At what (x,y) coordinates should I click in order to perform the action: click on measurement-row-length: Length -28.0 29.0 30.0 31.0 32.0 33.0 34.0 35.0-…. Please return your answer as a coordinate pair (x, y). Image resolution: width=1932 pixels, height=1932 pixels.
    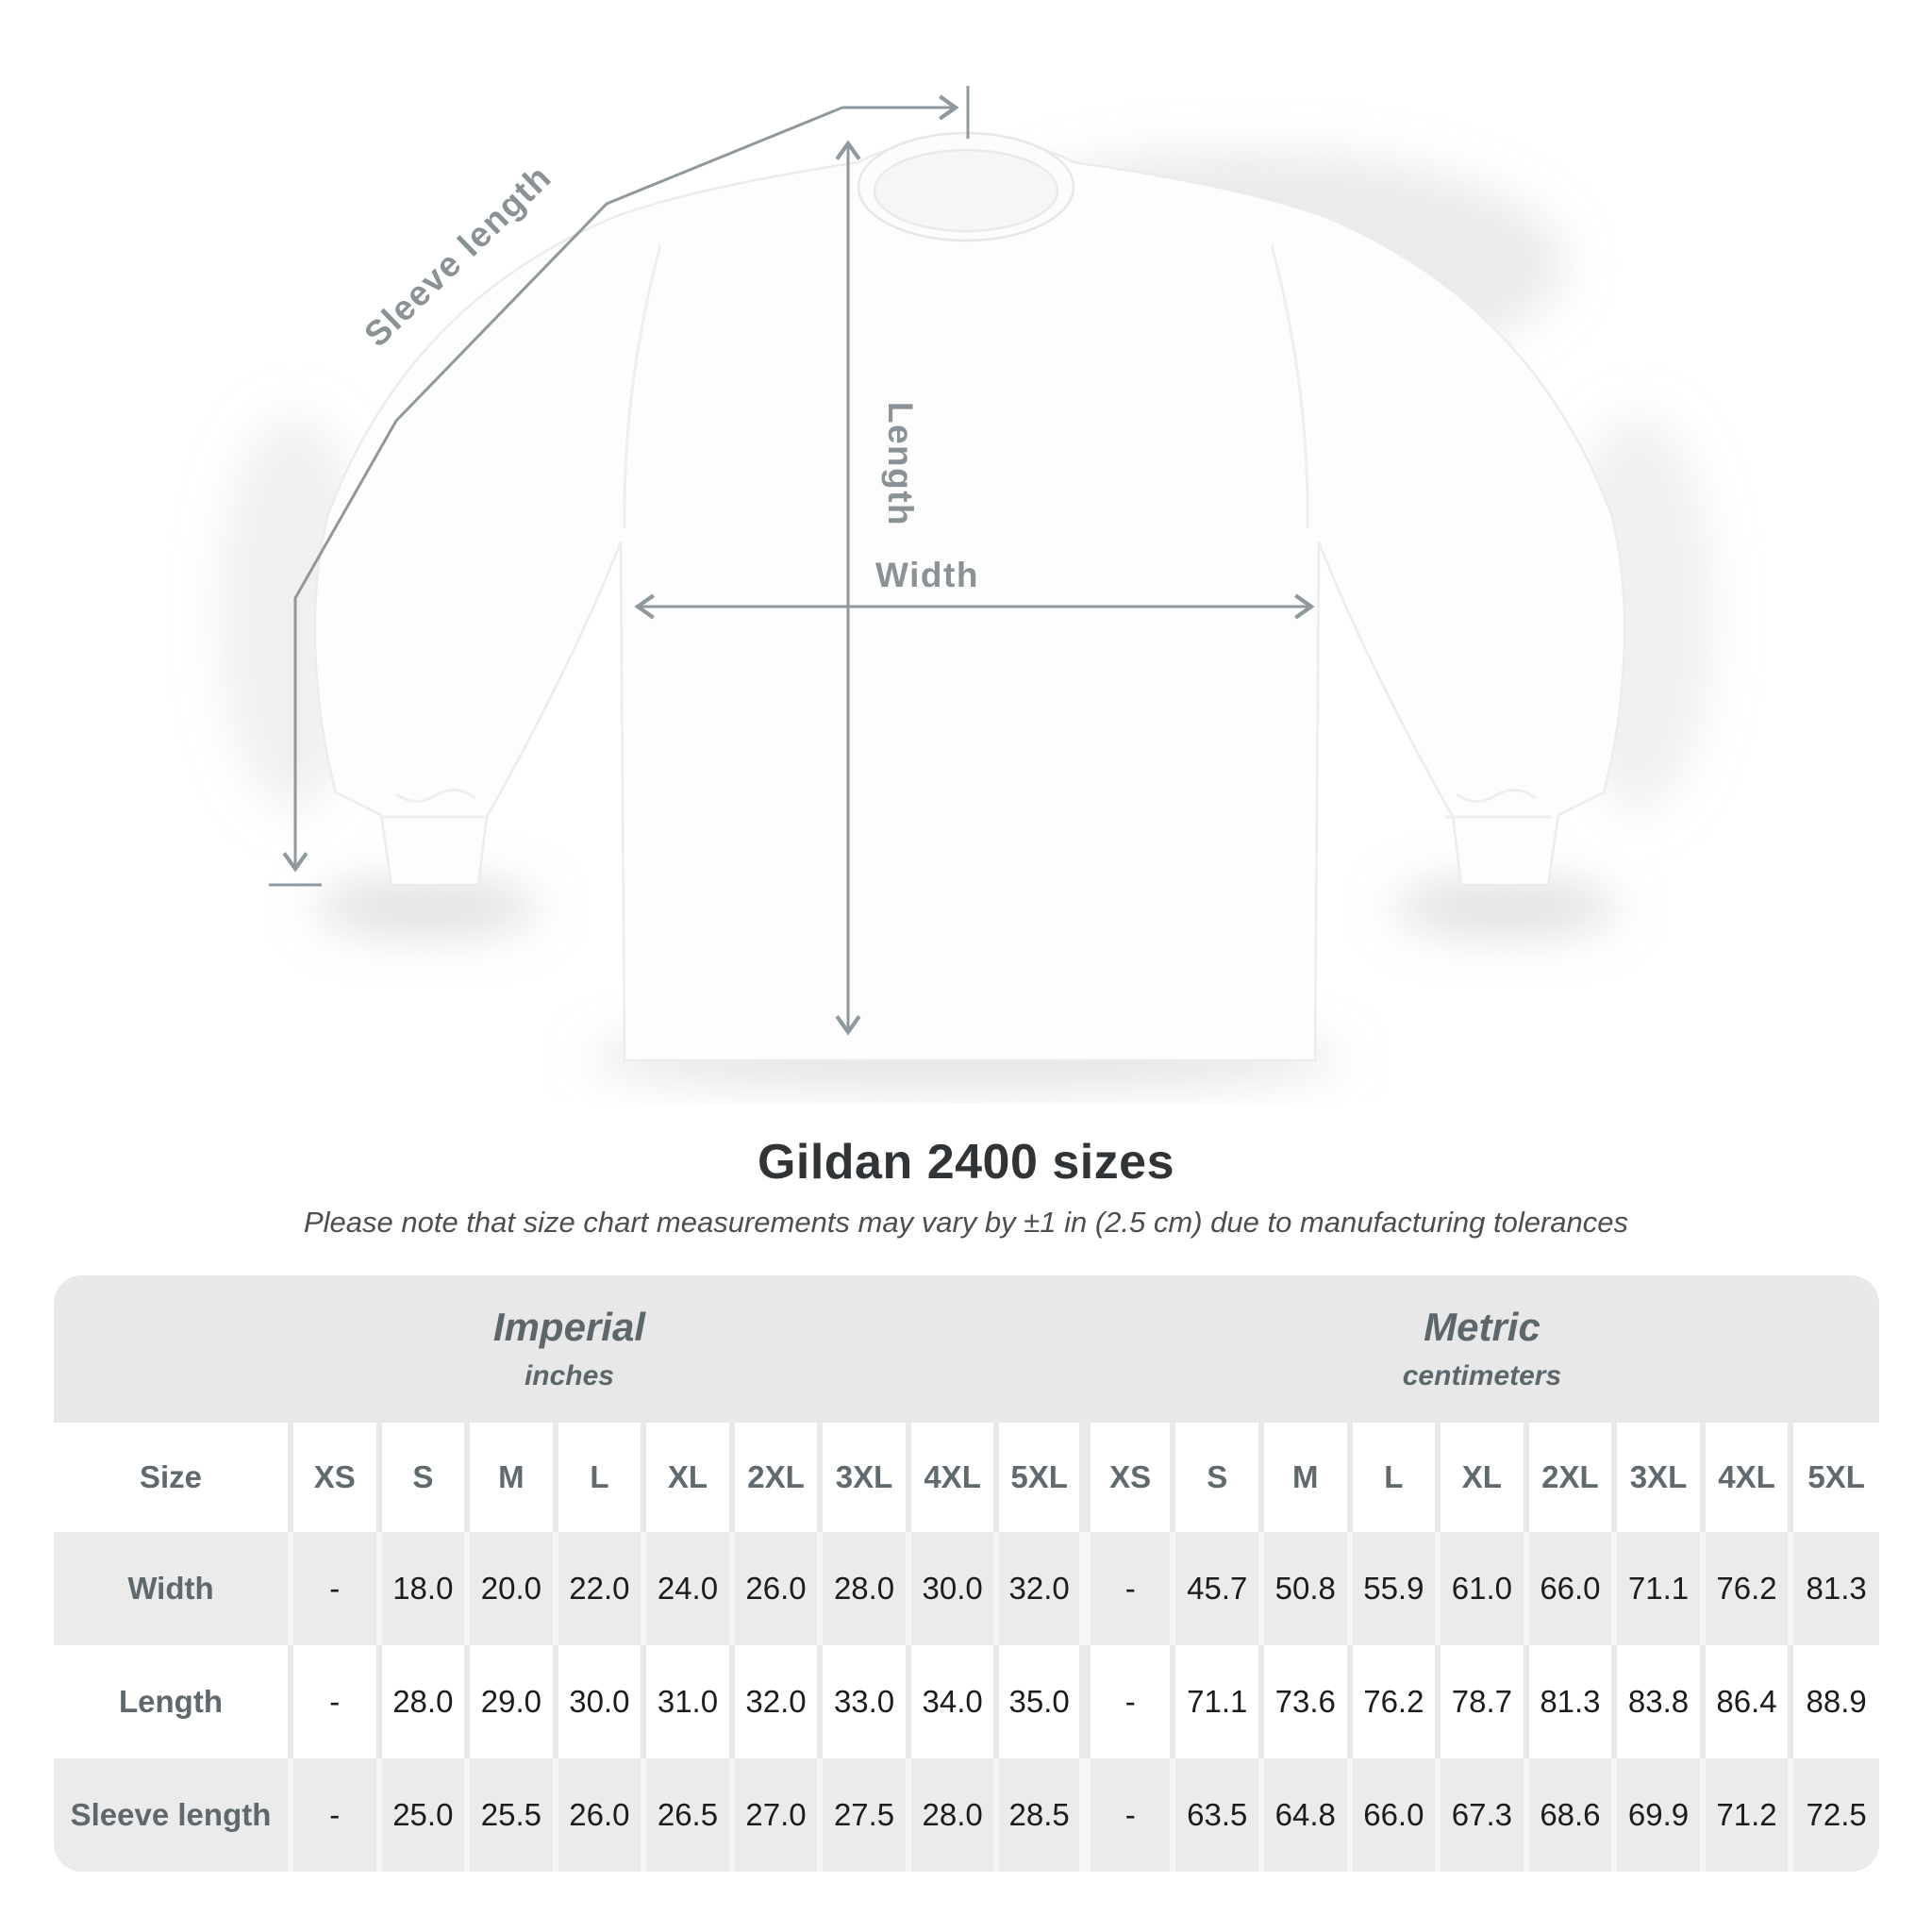
    Looking at the image, I should click on (967, 1701).